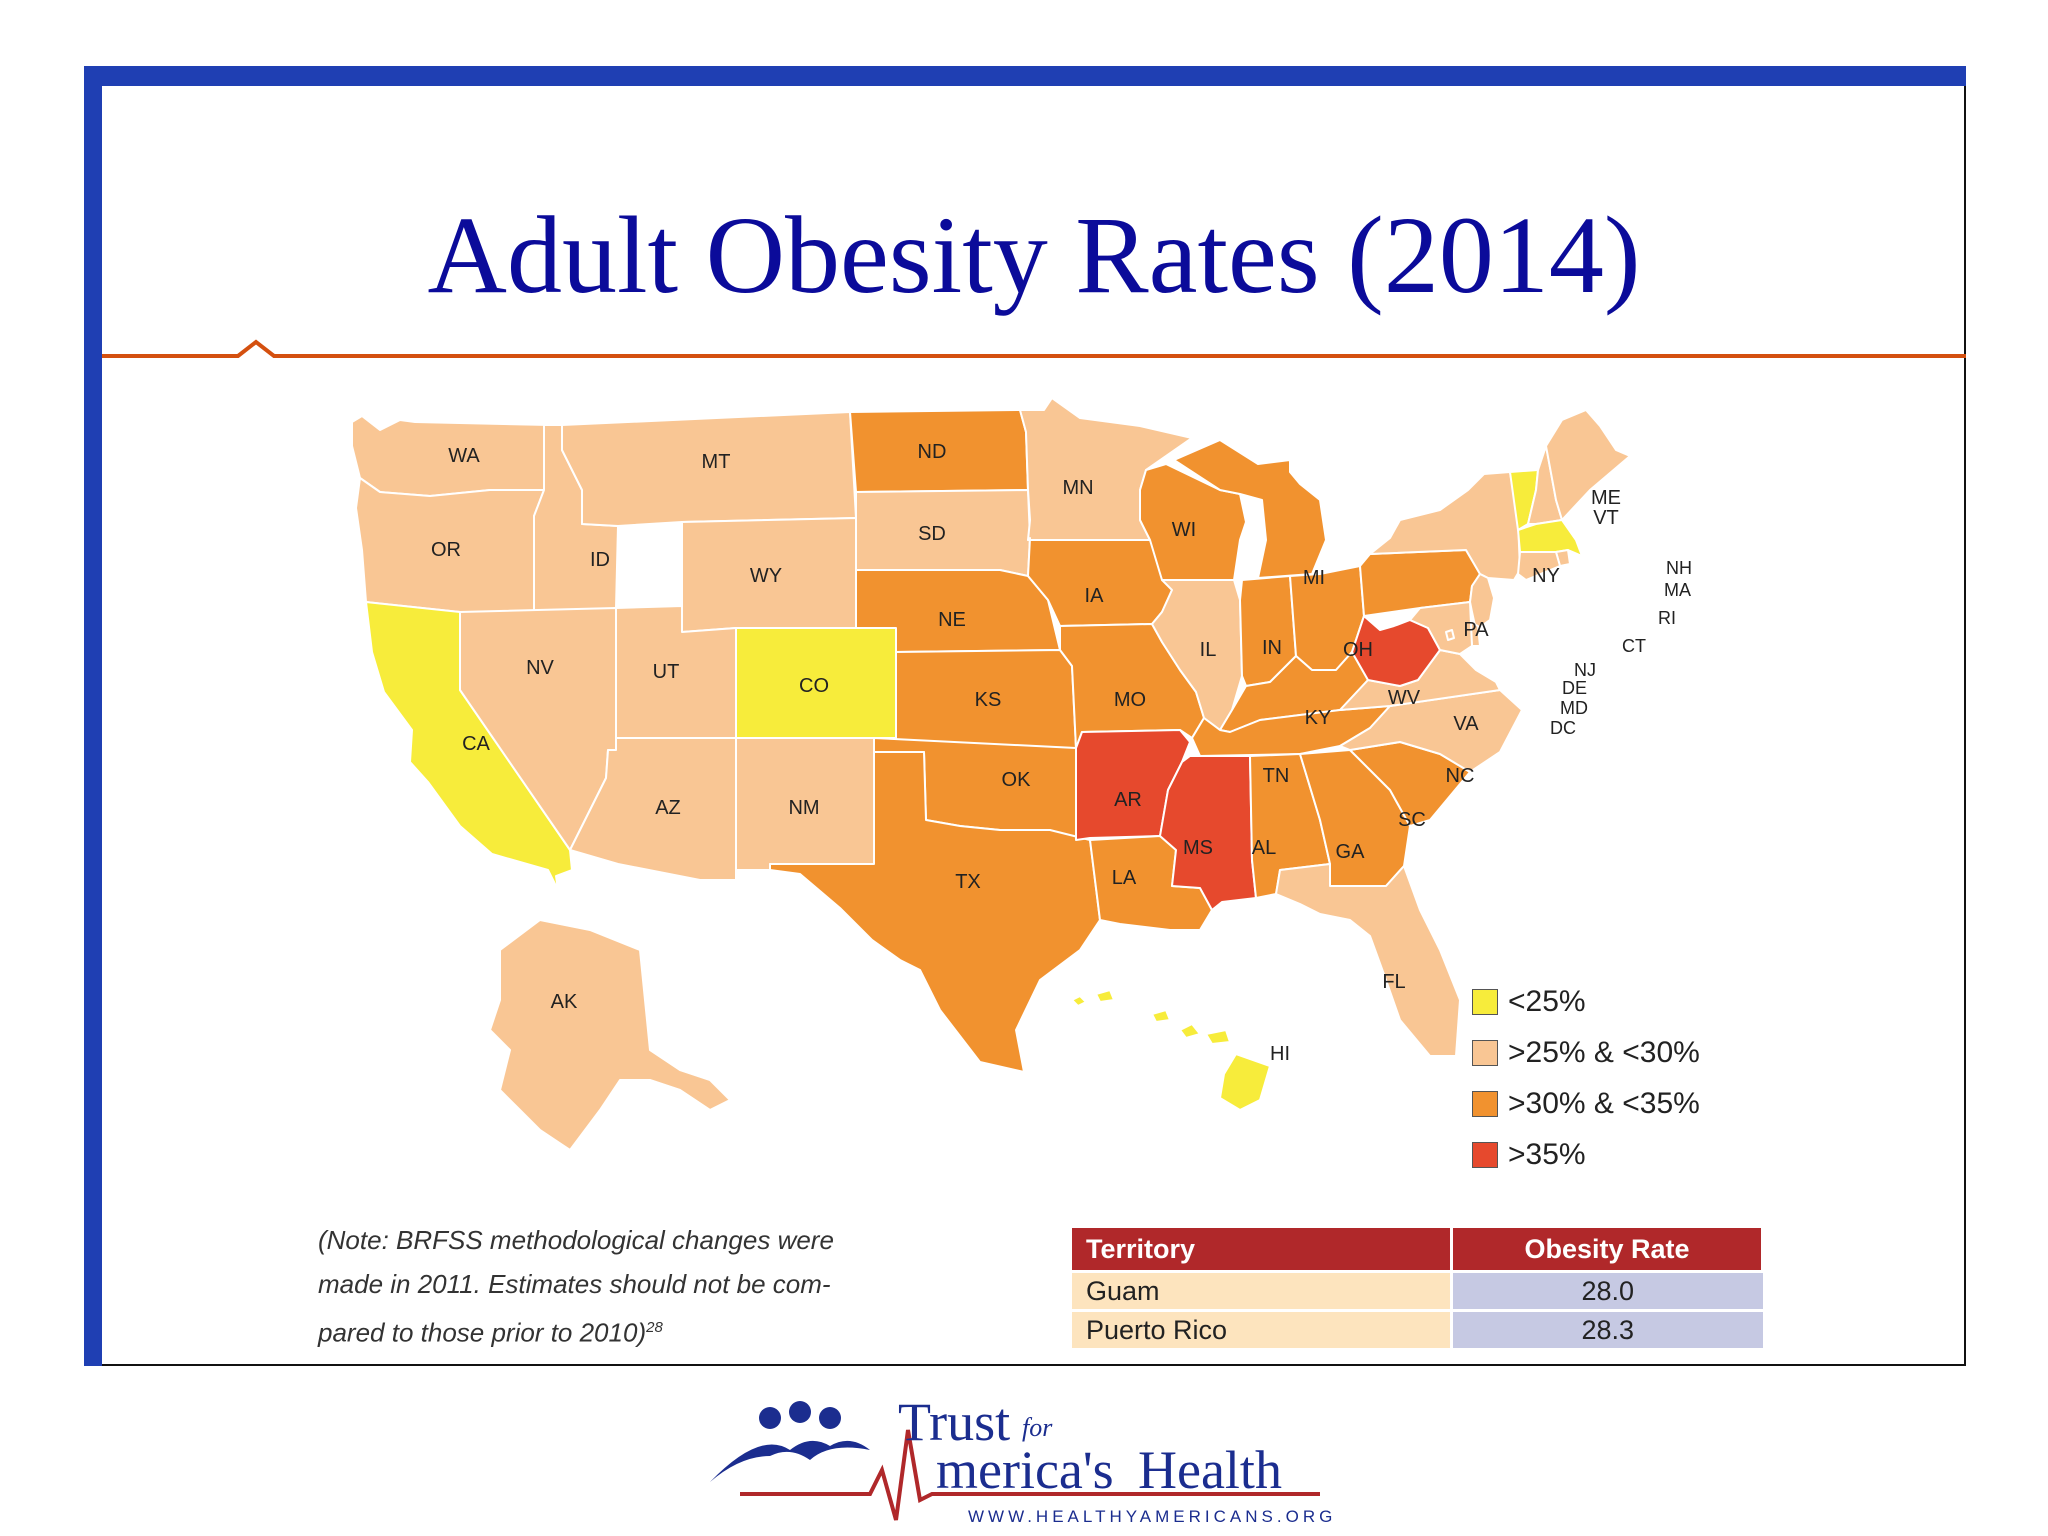  What do you see at coordinates (1264, 848) in the screenshot?
I see `label-AL: AL` at bounding box center [1264, 848].